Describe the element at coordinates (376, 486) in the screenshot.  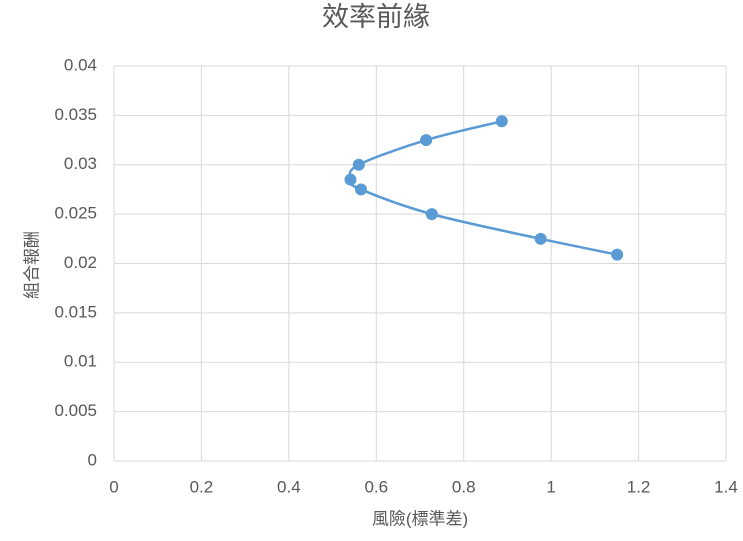
I see `x-tick-label: 0.6` at that location.